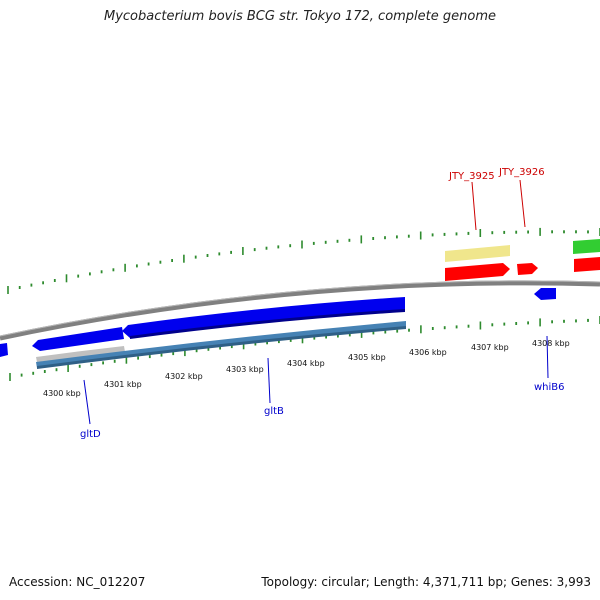 This screenshot has height=600, width=600. I want to click on scale-label-4300: 4300 kbp, so click(62, 393).